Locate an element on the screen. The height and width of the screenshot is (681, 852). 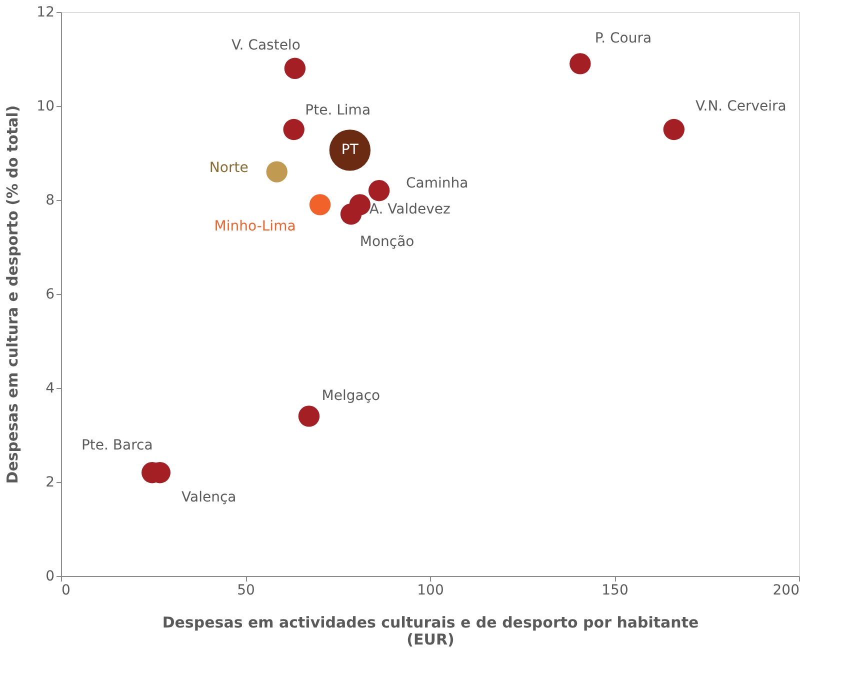
series-label: Melgaço is located at coordinates (351, 396).